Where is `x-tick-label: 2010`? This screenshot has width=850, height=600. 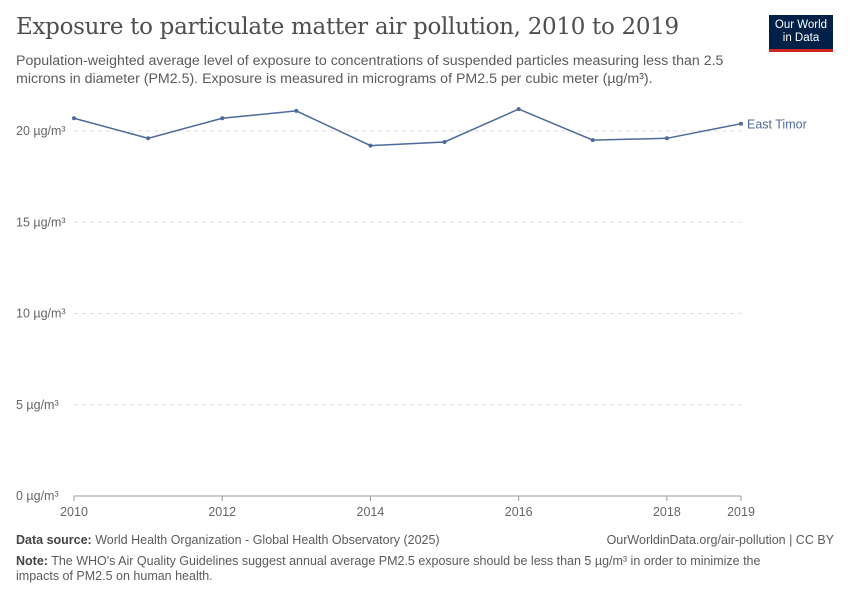
x-tick-label: 2010 is located at coordinates (74, 512).